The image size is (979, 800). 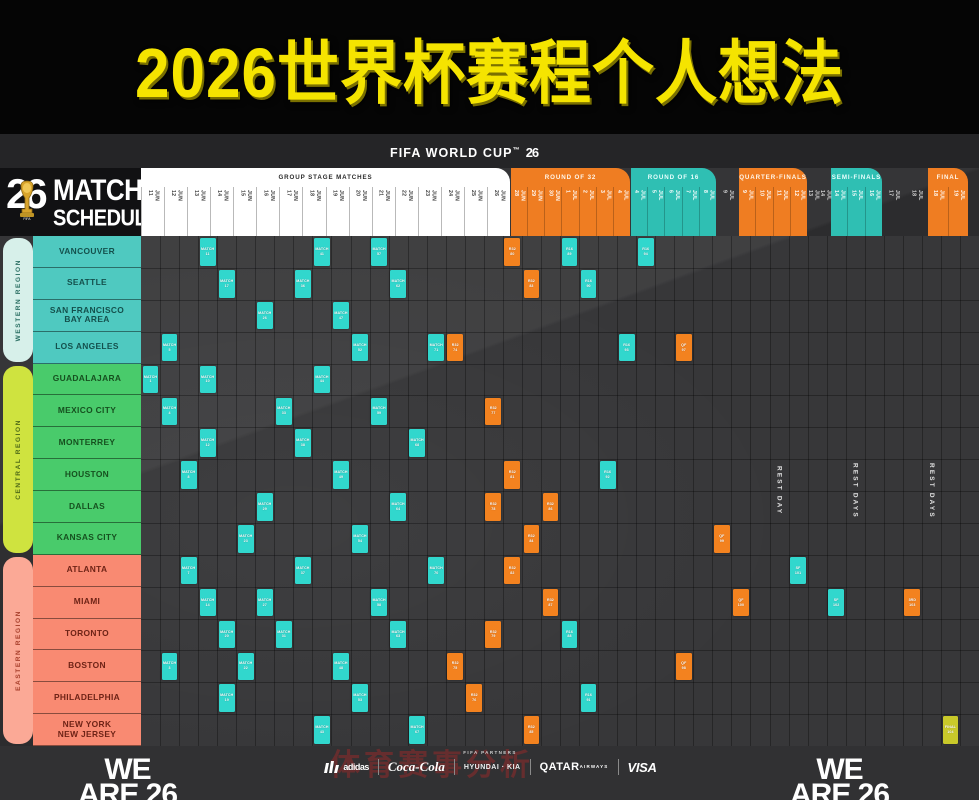 What do you see at coordinates (87, 315) in the screenshot?
I see `city-row-label: SAN FRANCISCO BAY AREA` at bounding box center [87, 315].